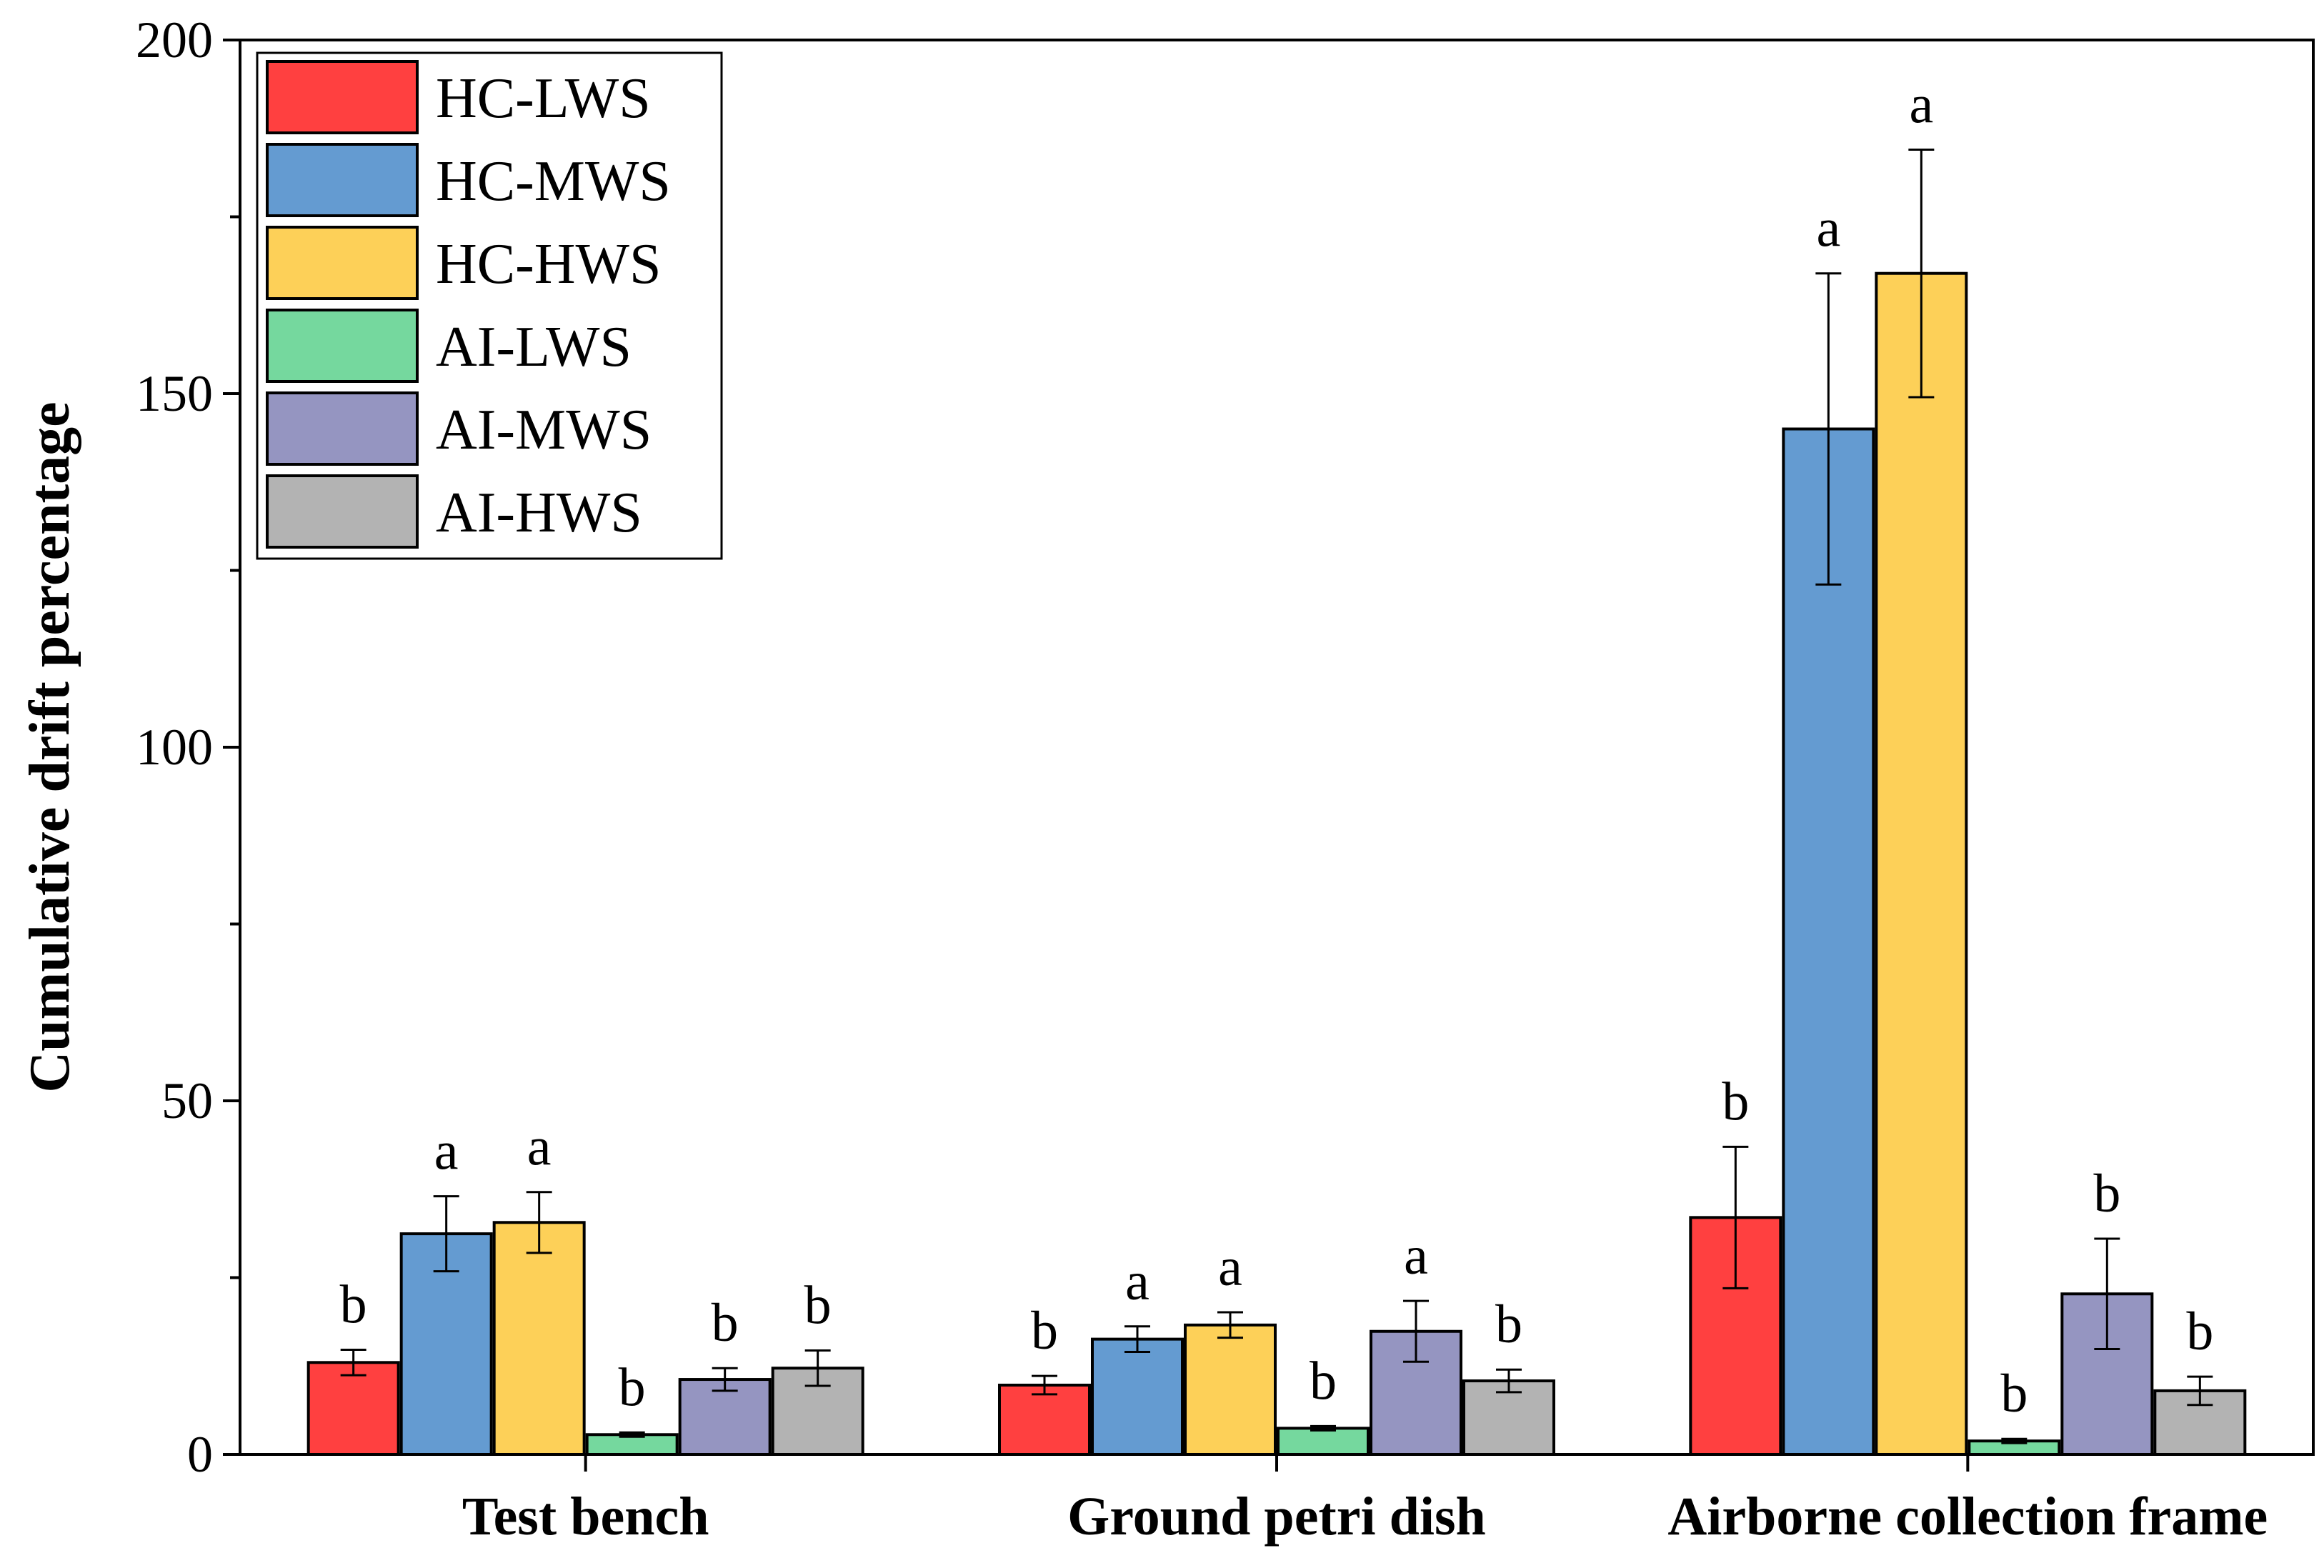 This screenshot has height=1568, width=2324. Describe the element at coordinates (544, 430) in the screenshot. I see `legend-label: AI-MWS` at that location.